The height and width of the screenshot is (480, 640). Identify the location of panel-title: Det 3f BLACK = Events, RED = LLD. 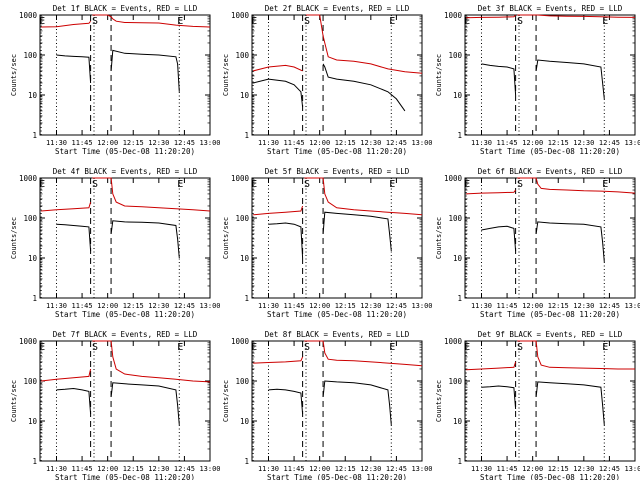
(550, 8).